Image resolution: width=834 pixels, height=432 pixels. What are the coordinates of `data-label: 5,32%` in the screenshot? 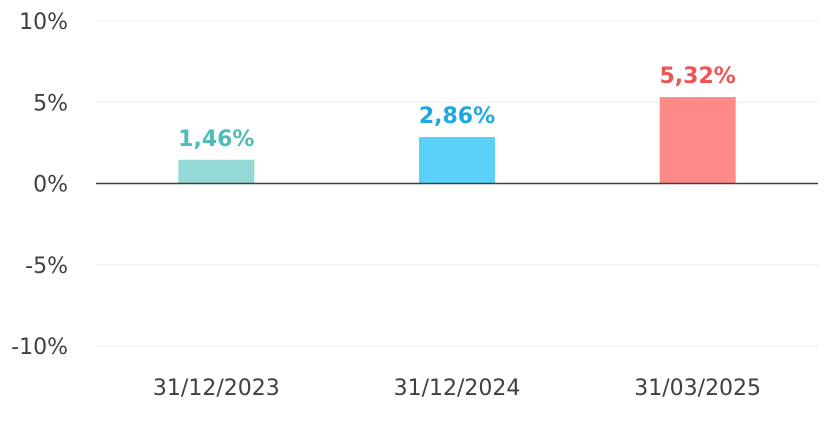 It's located at (698, 76).